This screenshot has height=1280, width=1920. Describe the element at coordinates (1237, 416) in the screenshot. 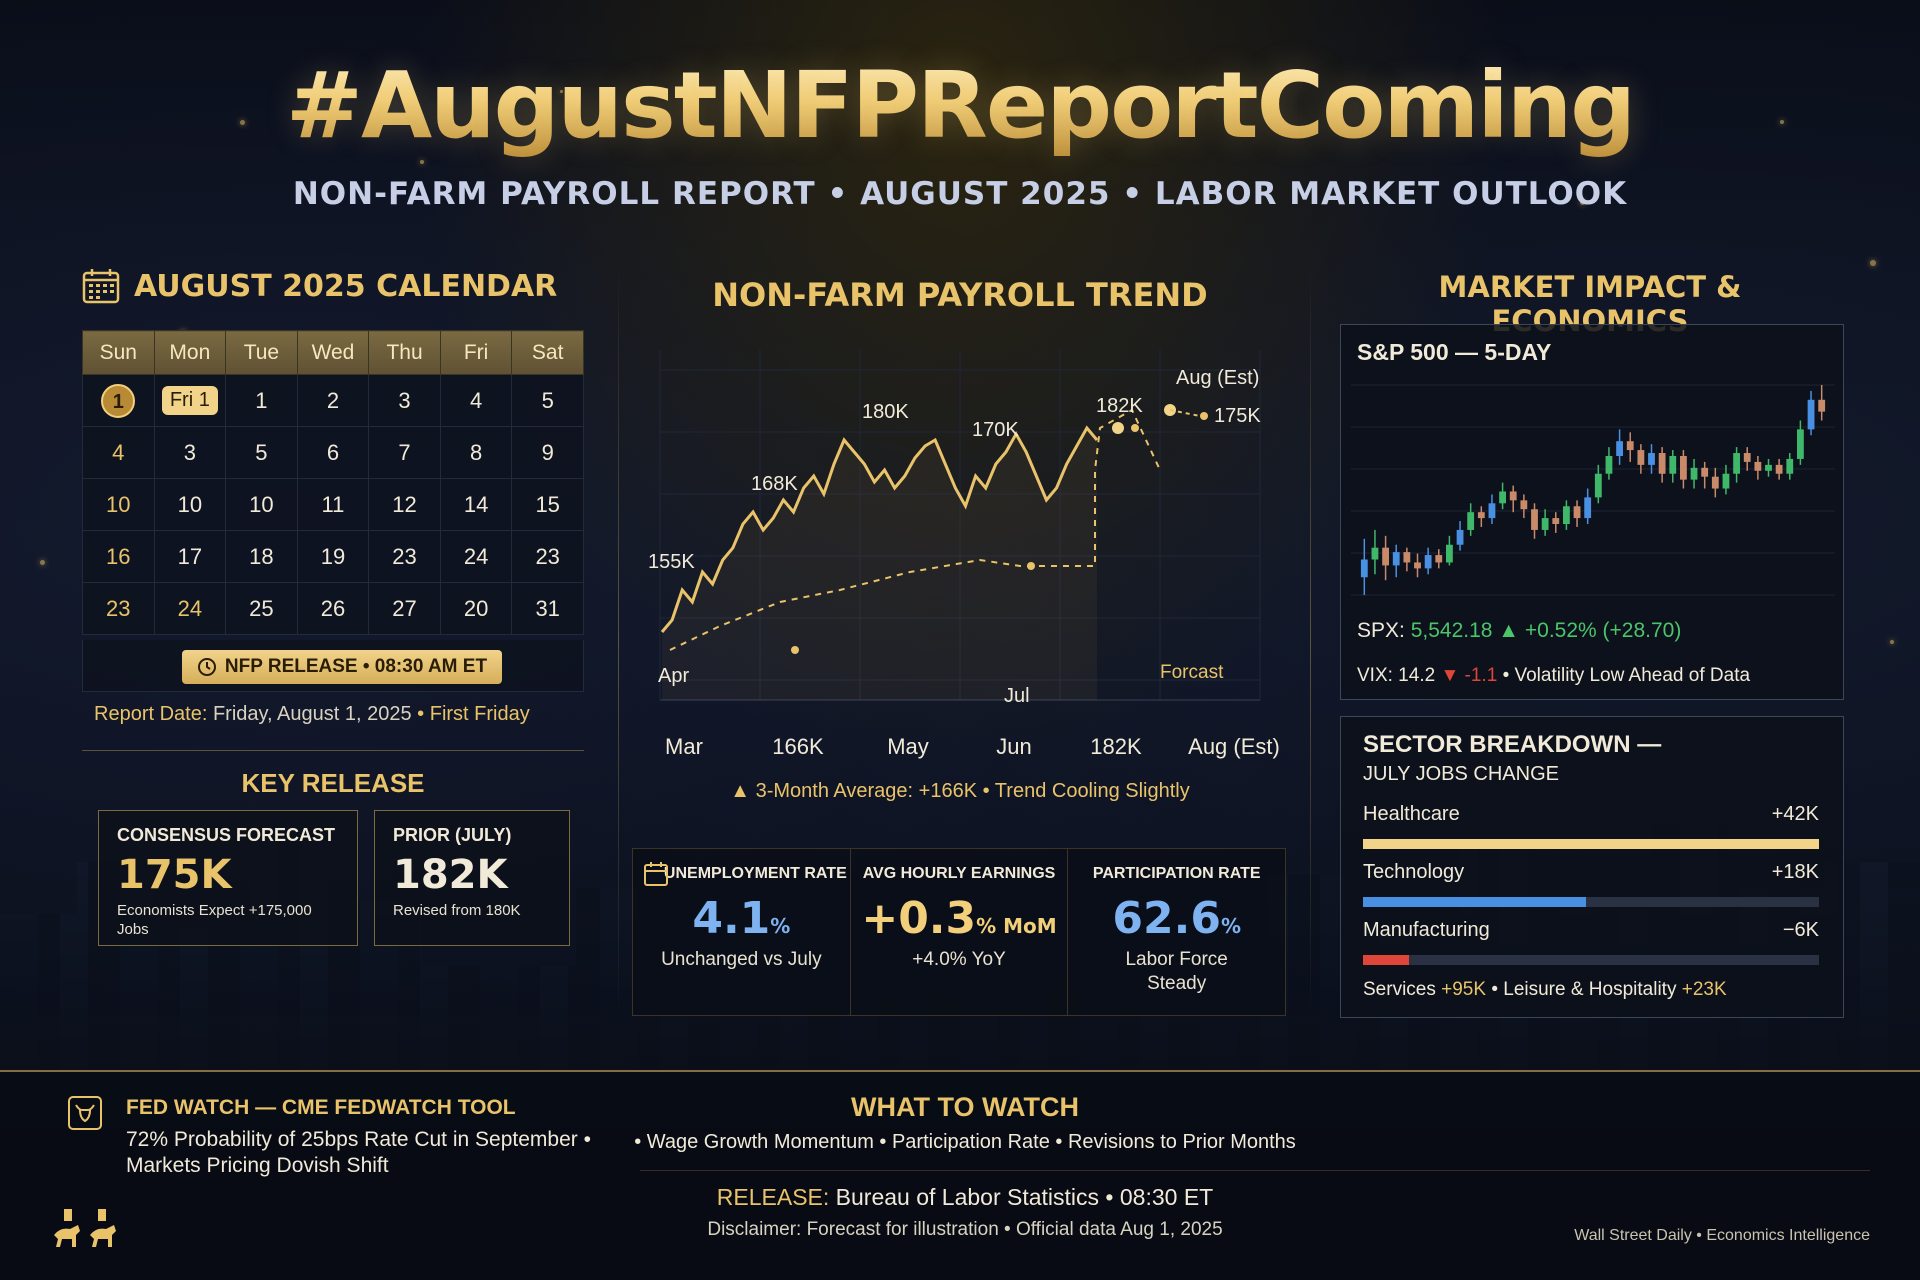

I see `data-label: 175K` at that location.